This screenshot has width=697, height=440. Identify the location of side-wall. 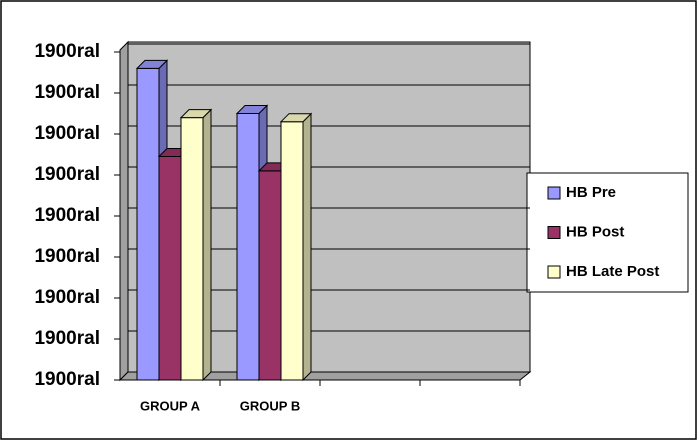
(124, 211).